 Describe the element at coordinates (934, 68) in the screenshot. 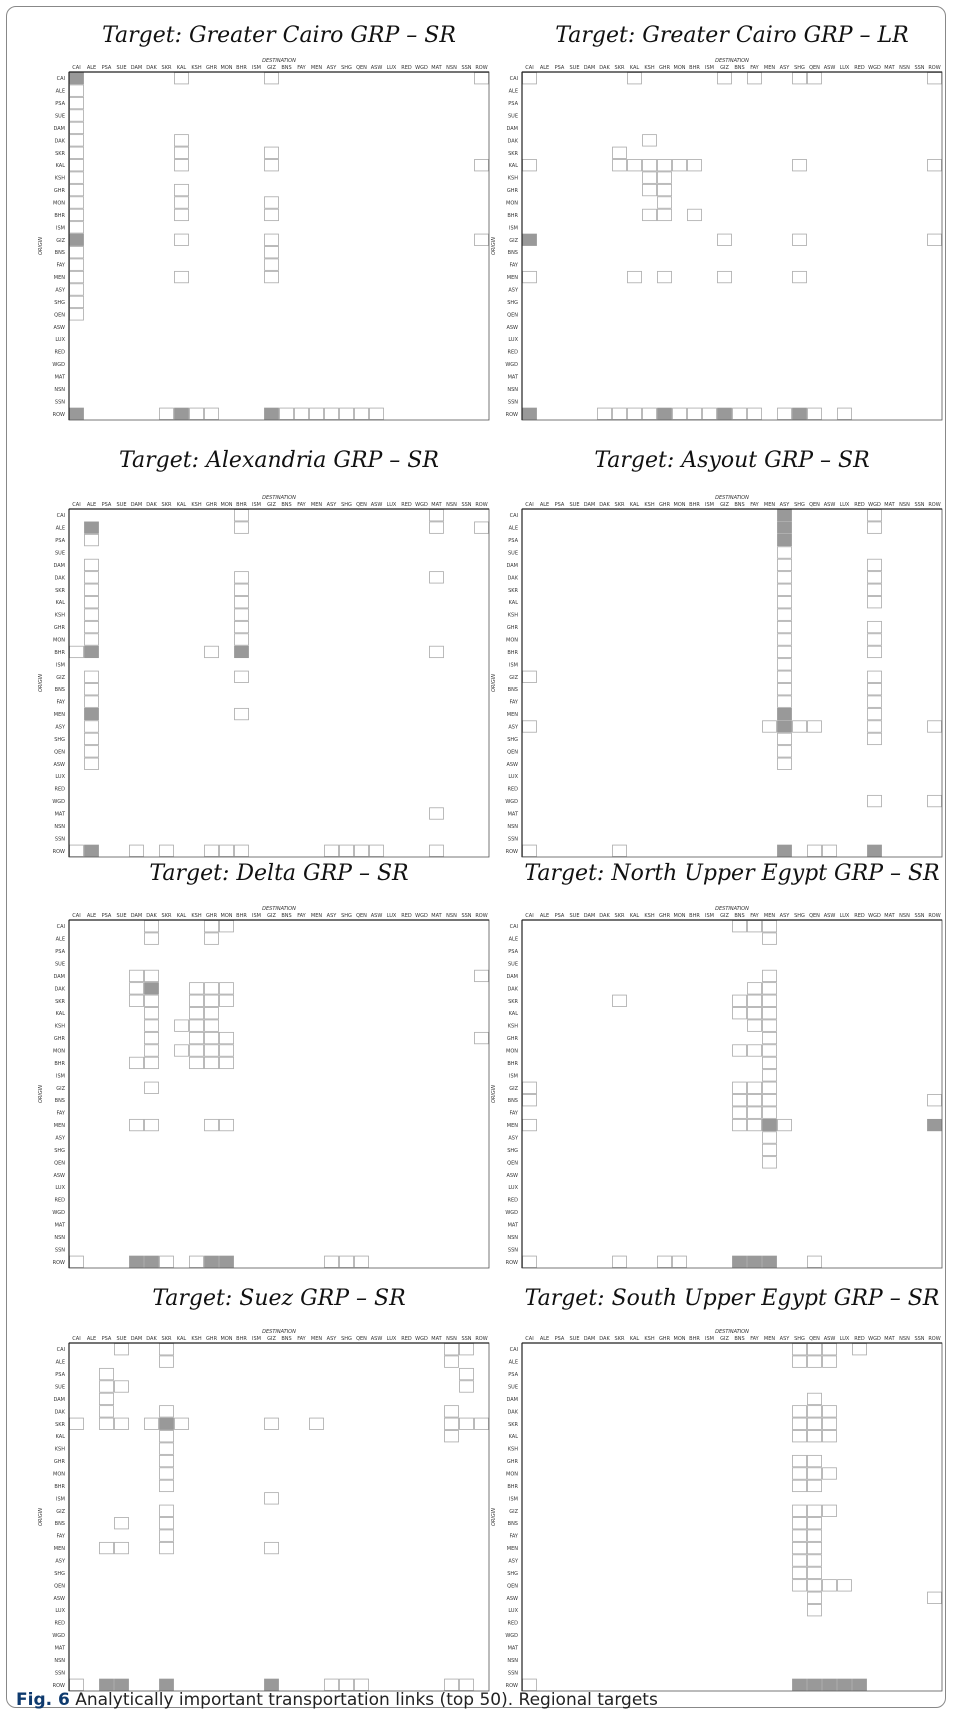

I see `x-tick-label: ROW` at that location.